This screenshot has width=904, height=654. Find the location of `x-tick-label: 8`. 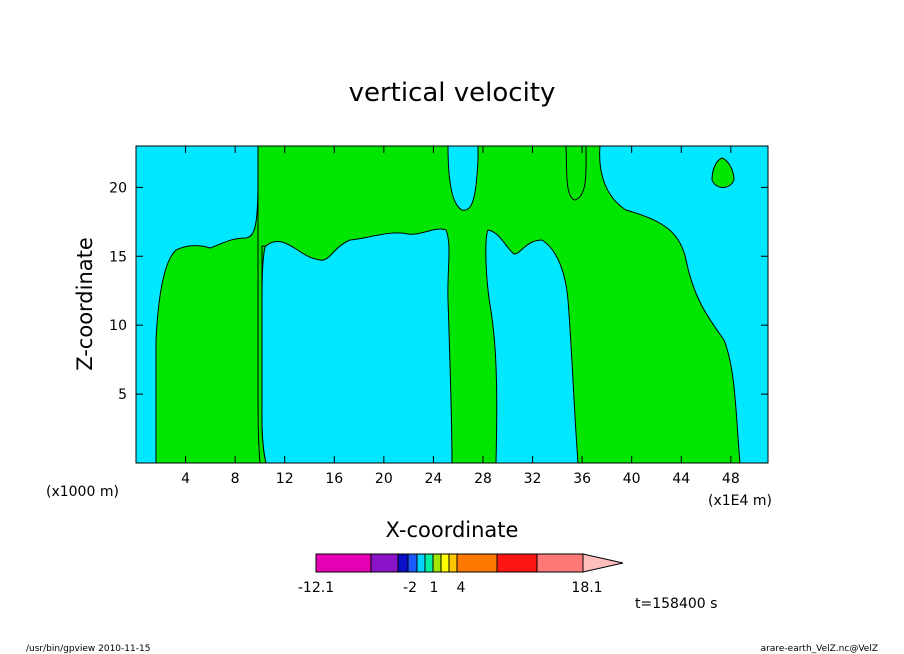

x-tick-label: 8 is located at coordinates (235, 479).